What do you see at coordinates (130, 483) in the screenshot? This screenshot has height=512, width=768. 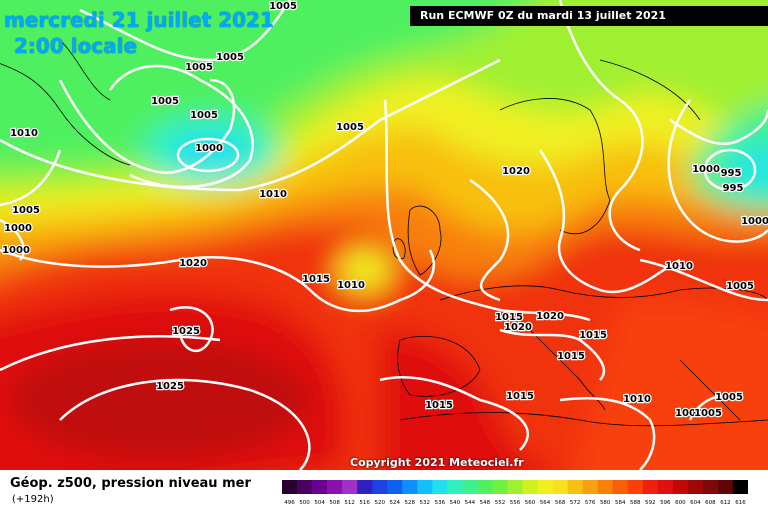 I see `legend-title: Géop. z500, pression niveau mer` at bounding box center [130, 483].